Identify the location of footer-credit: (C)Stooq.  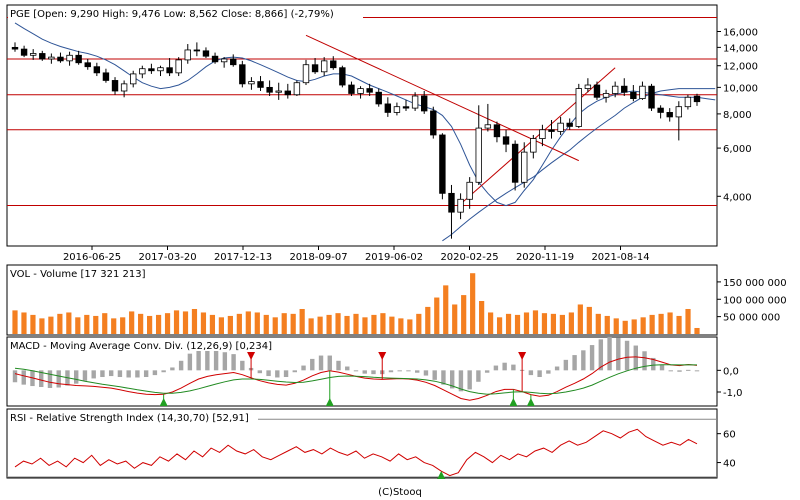
(400, 492).